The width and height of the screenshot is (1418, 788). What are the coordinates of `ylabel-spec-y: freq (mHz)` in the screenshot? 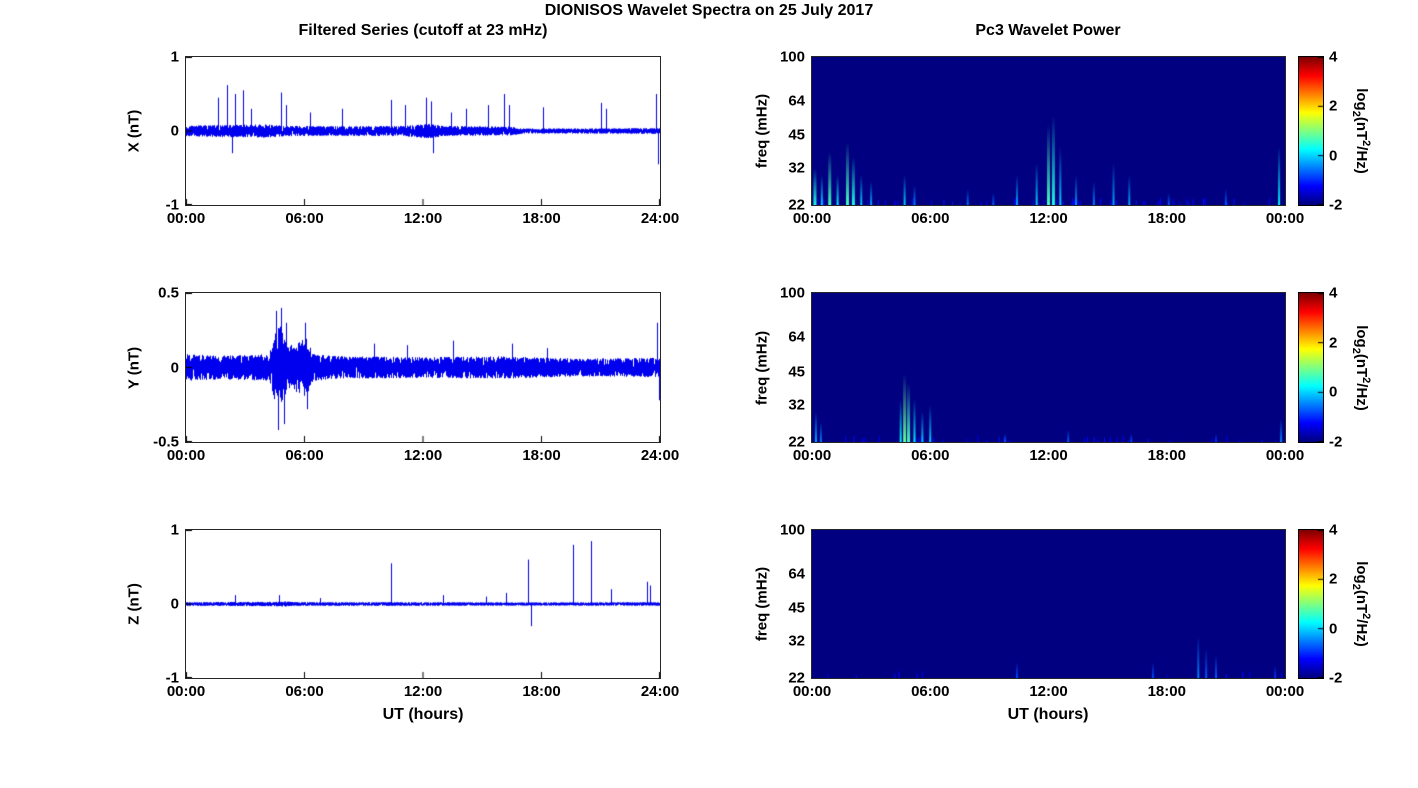 It's located at (762, 367).